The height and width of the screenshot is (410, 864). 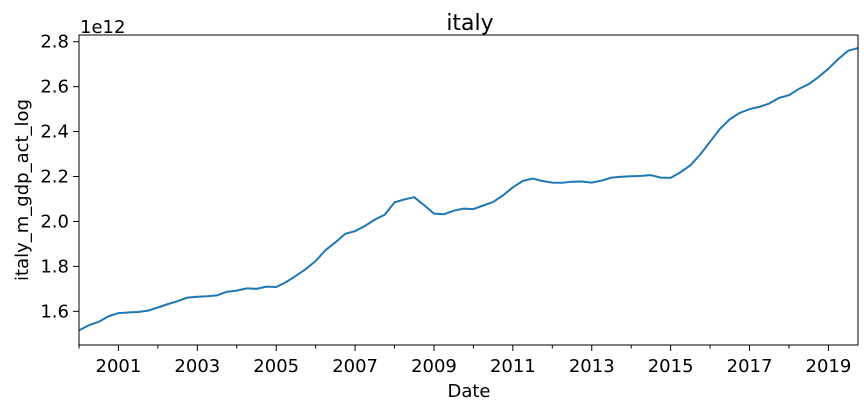 I want to click on y-tick-label: 2.0, so click(x=54, y=221).